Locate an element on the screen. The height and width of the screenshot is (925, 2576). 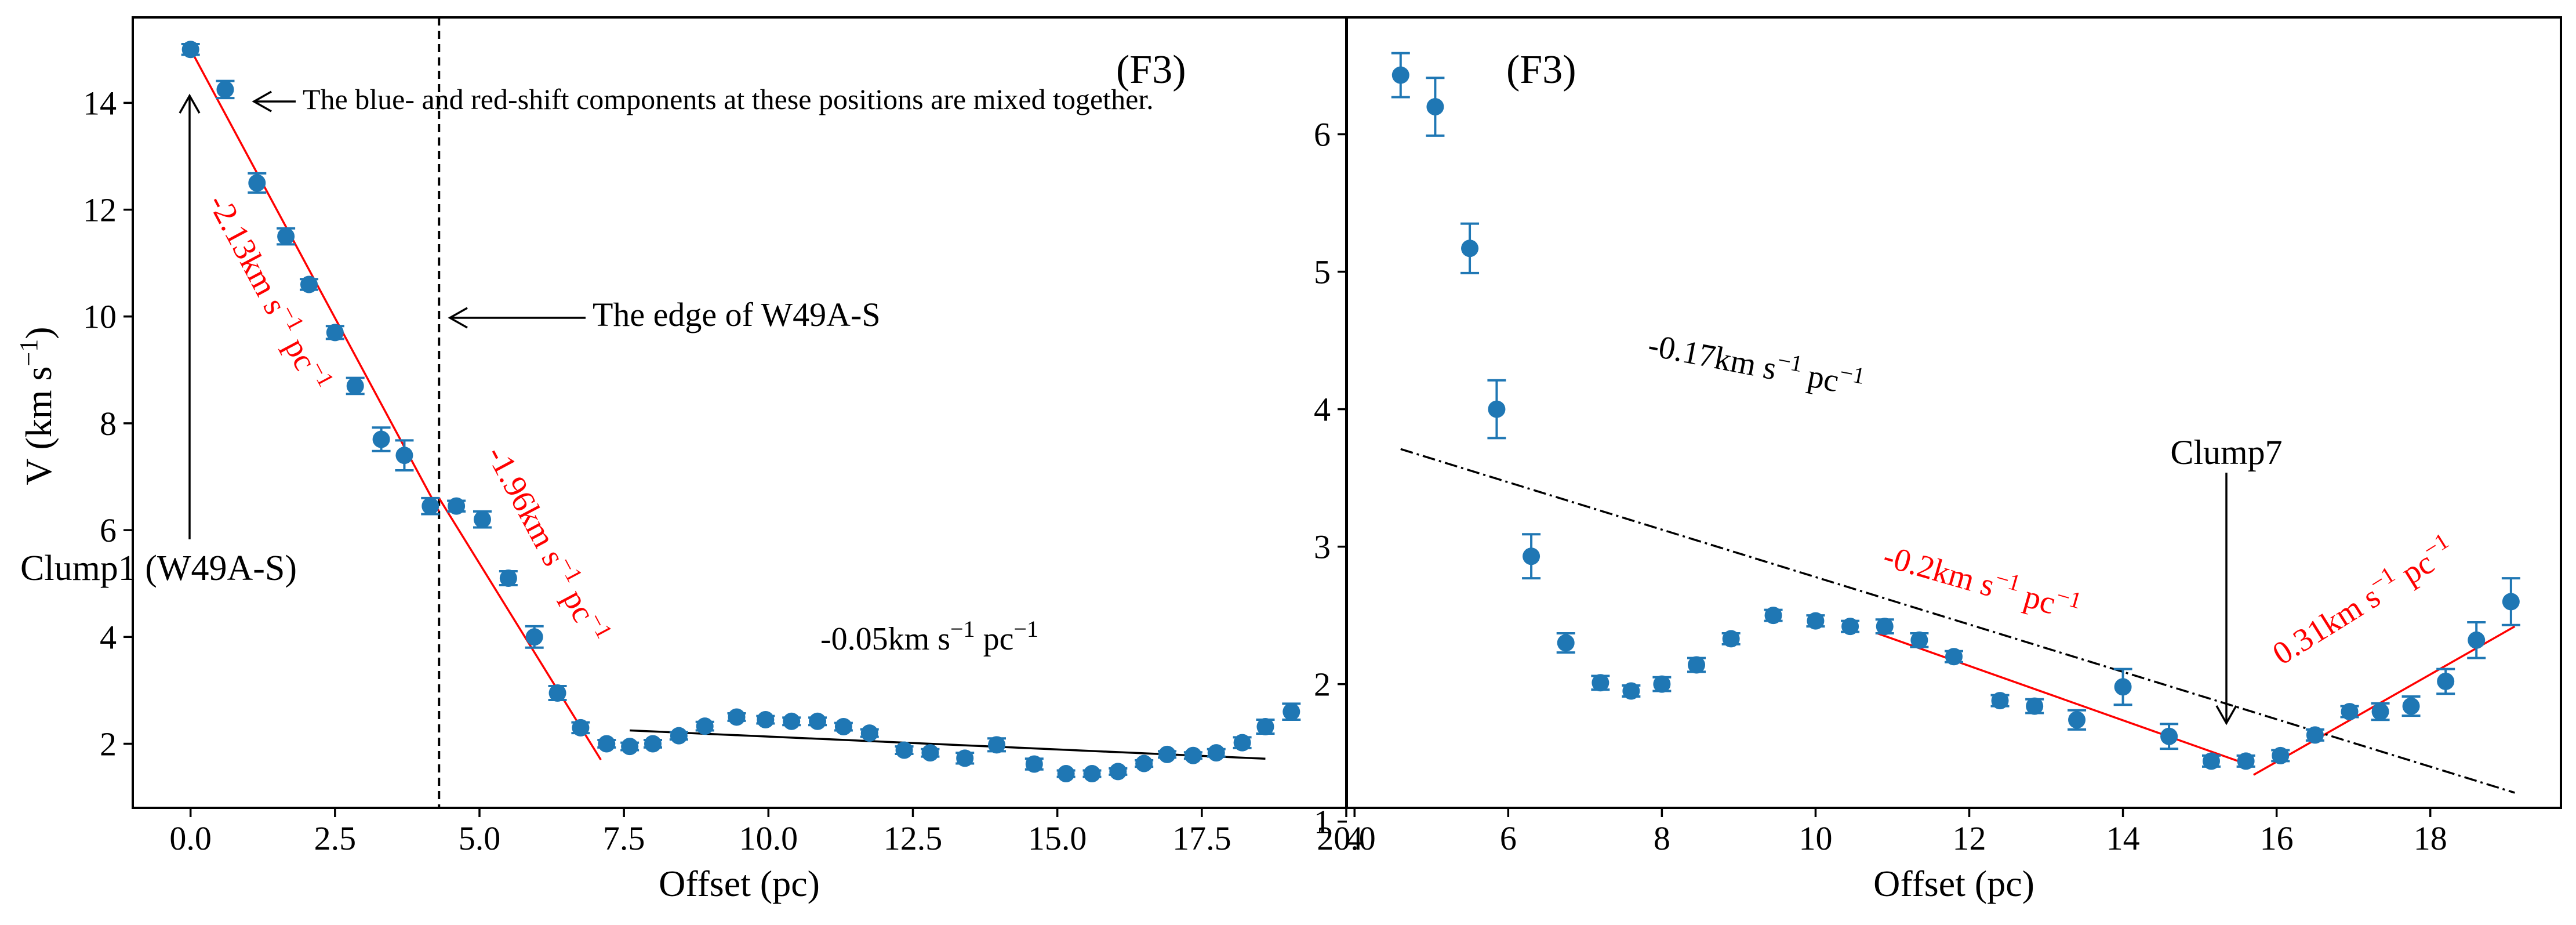
edge-arrow is located at coordinates (517, 318).